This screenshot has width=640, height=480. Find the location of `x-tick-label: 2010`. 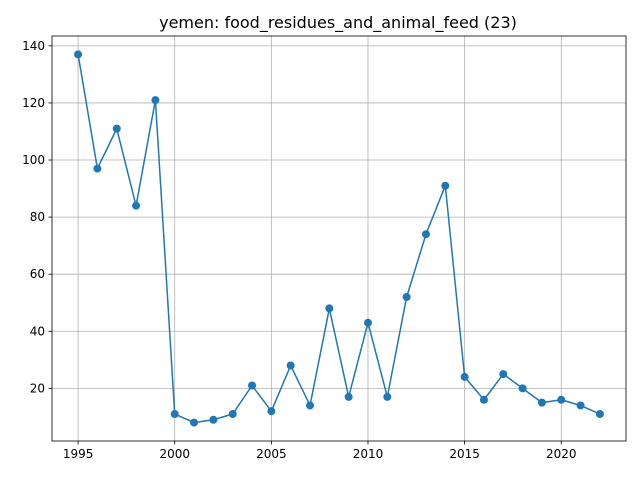

x-tick-label: 2010 is located at coordinates (368, 454).